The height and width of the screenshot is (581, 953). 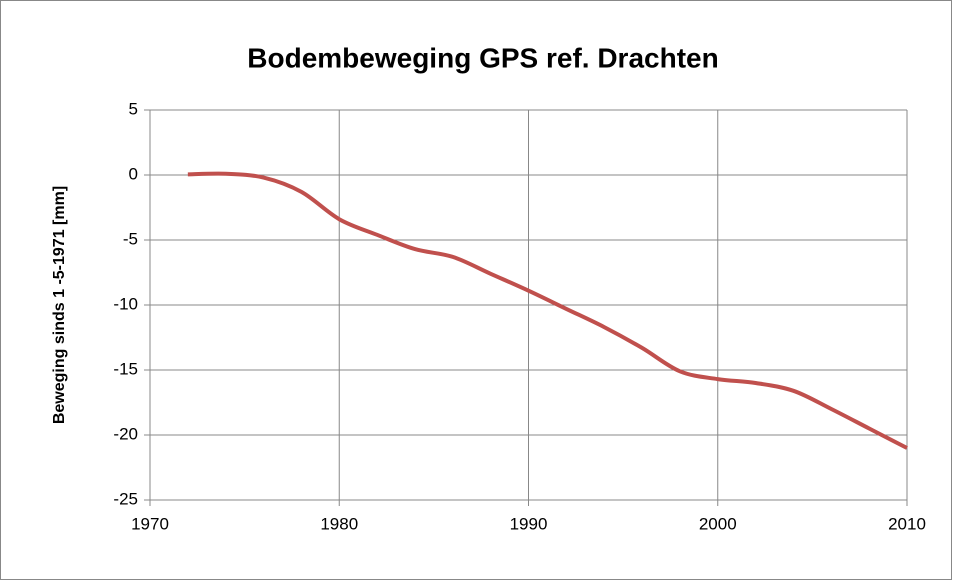 What do you see at coordinates (529, 523) in the screenshot?
I see `x-tick-label: 1990` at bounding box center [529, 523].